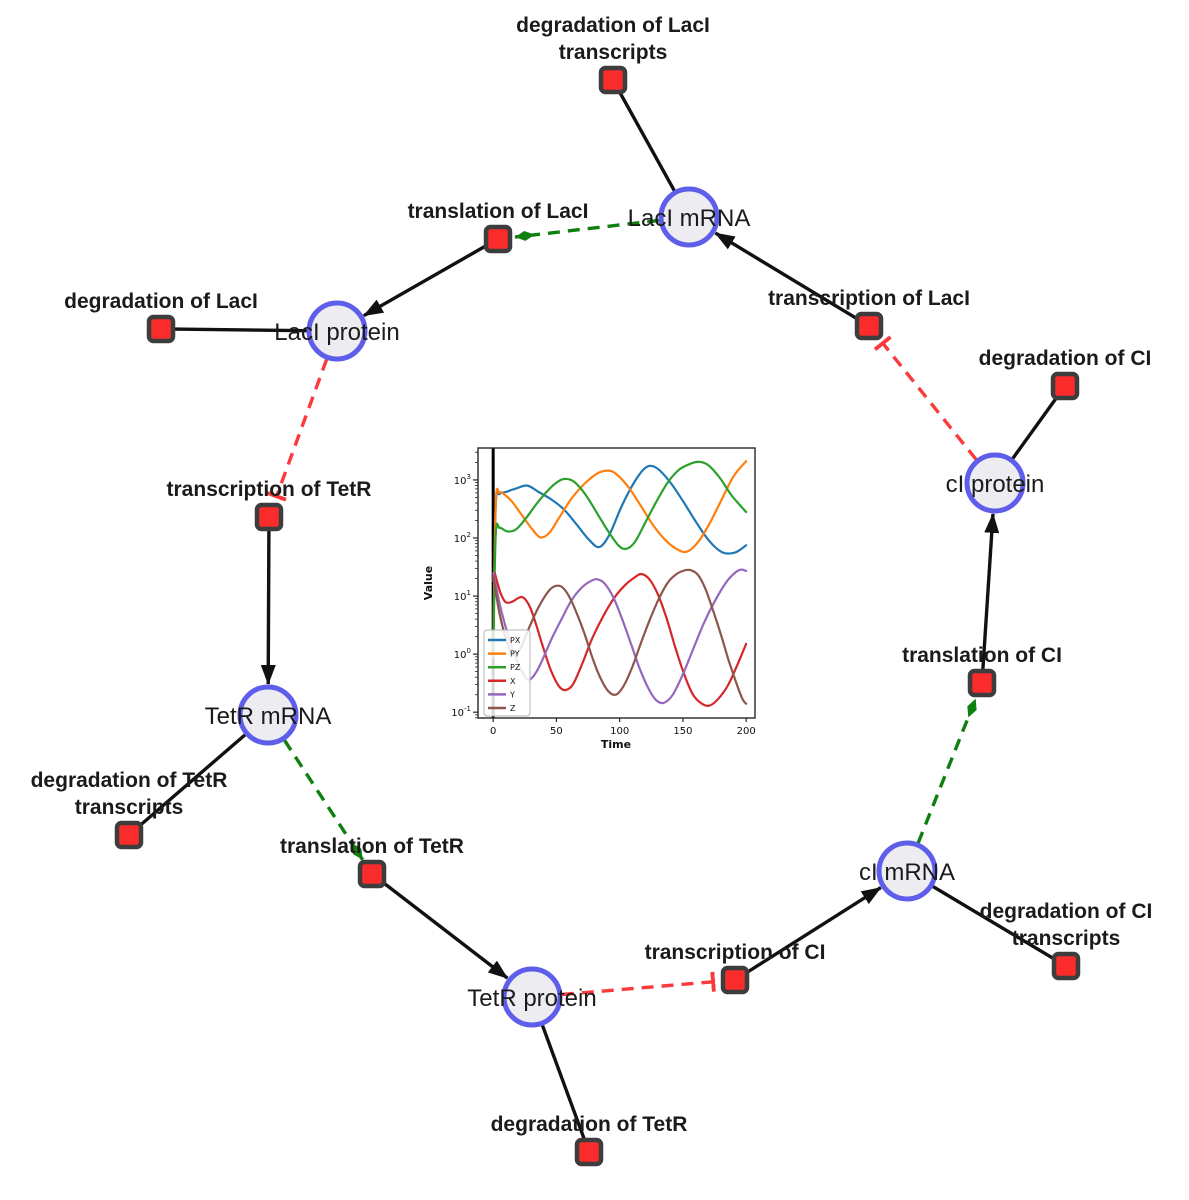 This screenshot has height=1200, width=1189. What do you see at coordinates (813, 930) in the screenshot?
I see `edge-production-transcription-ci-to-ci-mrna` at bounding box center [813, 930].